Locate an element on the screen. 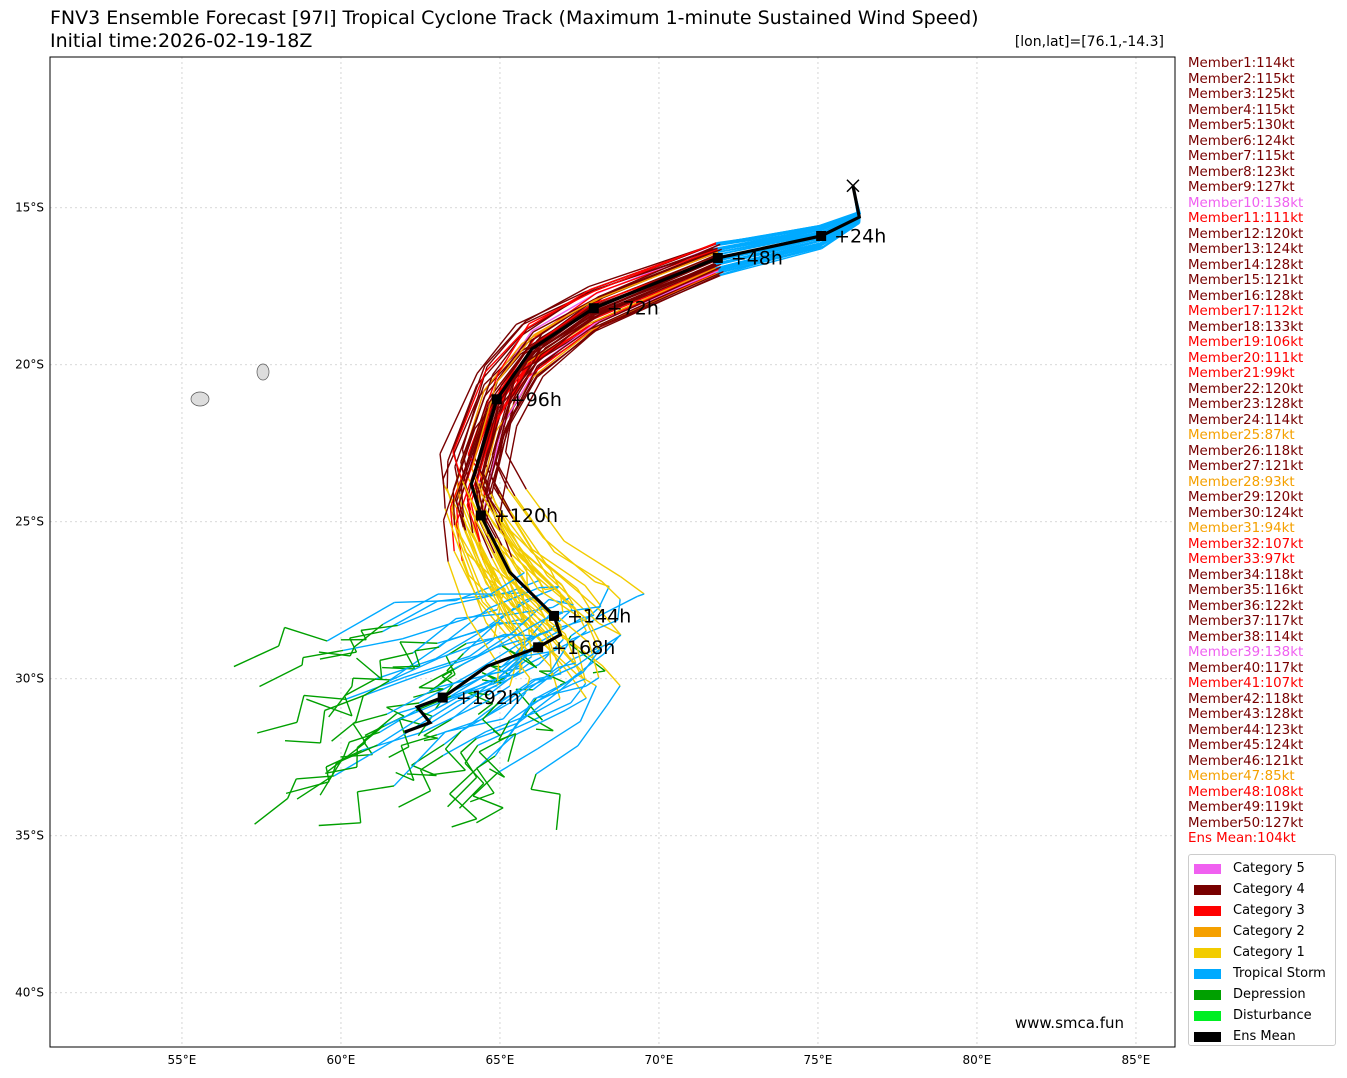  member-entry: Member32:107kt is located at coordinates (1246, 544).